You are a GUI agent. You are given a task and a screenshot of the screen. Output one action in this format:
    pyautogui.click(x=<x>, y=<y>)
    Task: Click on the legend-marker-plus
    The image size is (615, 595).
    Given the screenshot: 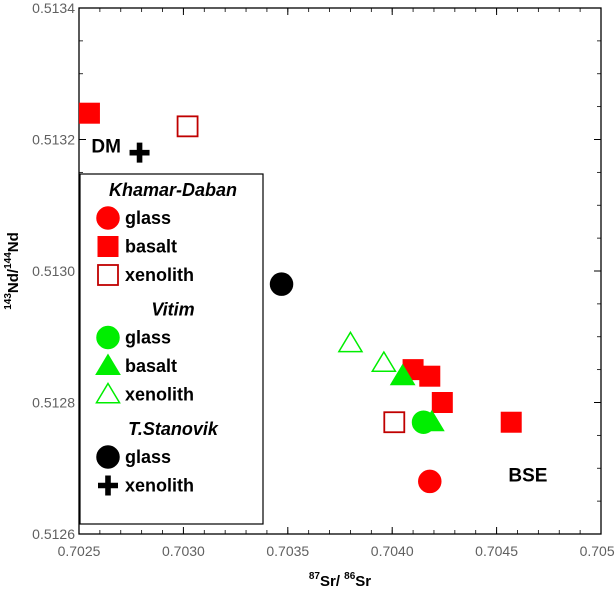 What is the action you would take?
    pyautogui.click(x=108, y=485)
    